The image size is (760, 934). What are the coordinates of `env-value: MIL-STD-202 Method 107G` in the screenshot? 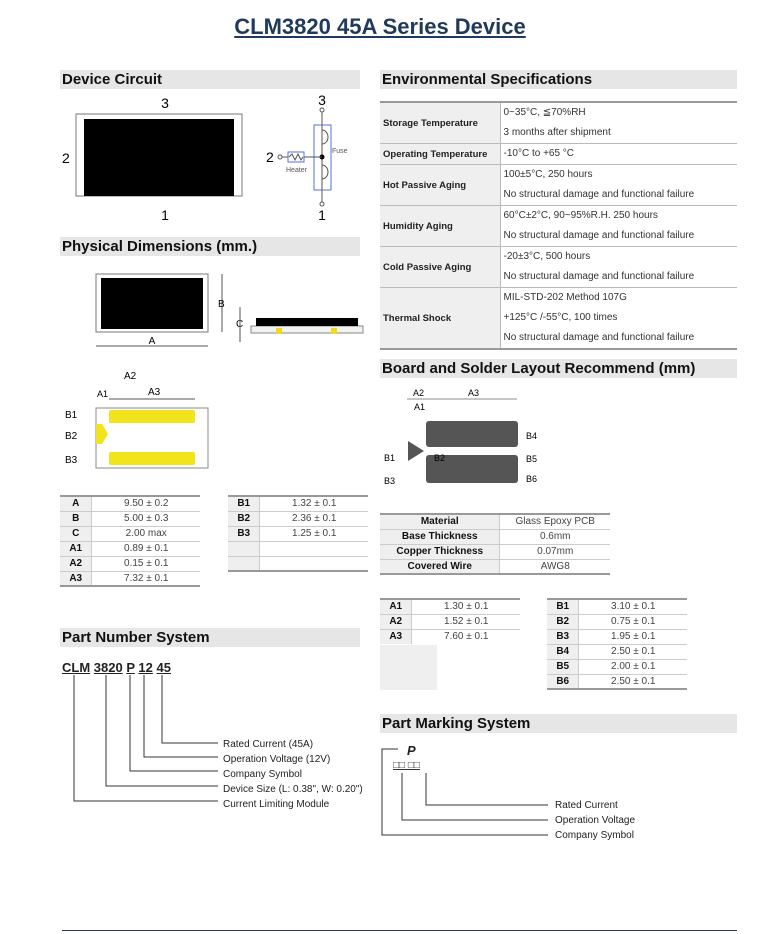 It's located at (565, 297).